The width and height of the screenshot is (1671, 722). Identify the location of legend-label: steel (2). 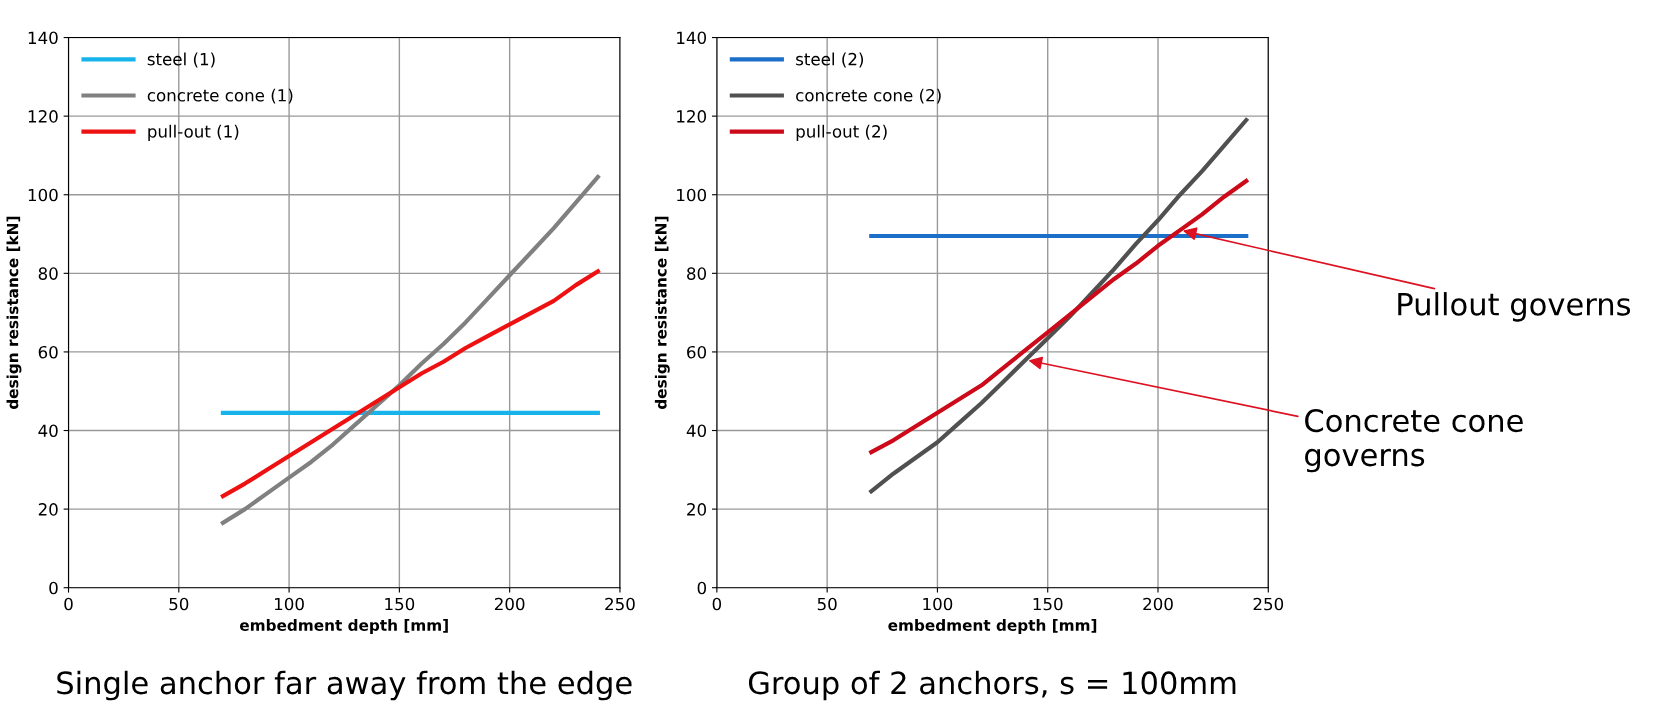
(830, 60).